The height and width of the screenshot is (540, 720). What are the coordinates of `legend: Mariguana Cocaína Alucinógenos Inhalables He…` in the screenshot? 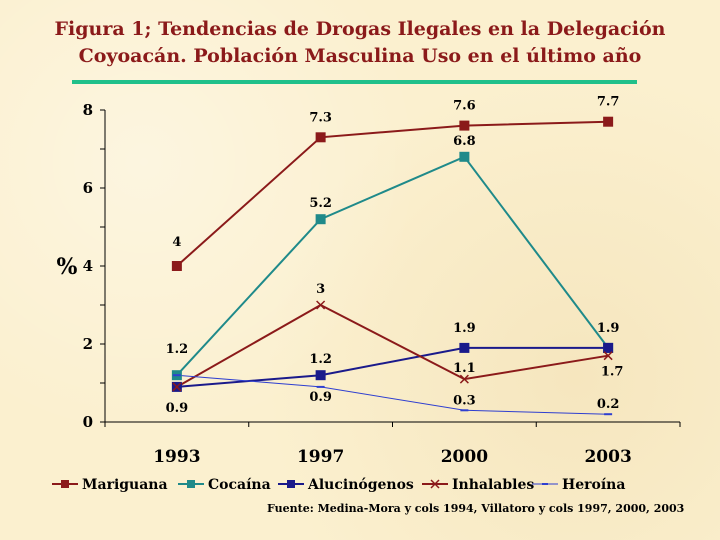 It's located at (338, 485).